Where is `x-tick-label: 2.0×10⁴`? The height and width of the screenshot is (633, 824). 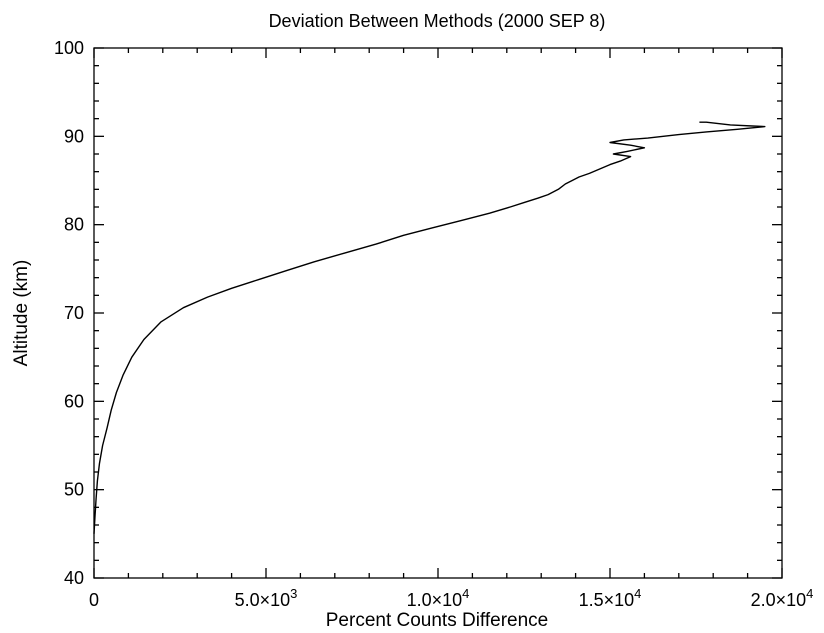 x-tick-label: 2.0×10⁴ is located at coordinates (782, 598).